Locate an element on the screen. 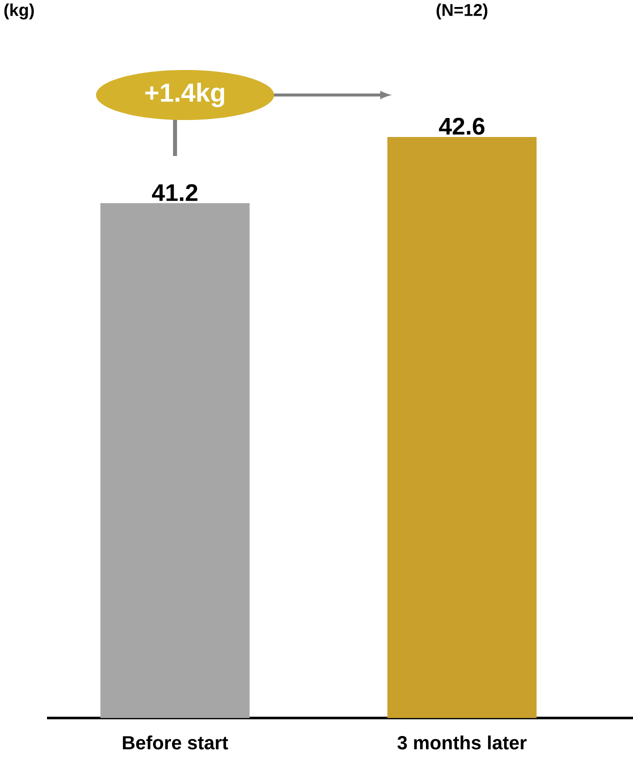 This screenshot has width=633, height=778. x-tick-label: Before start is located at coordinates (175, 743).